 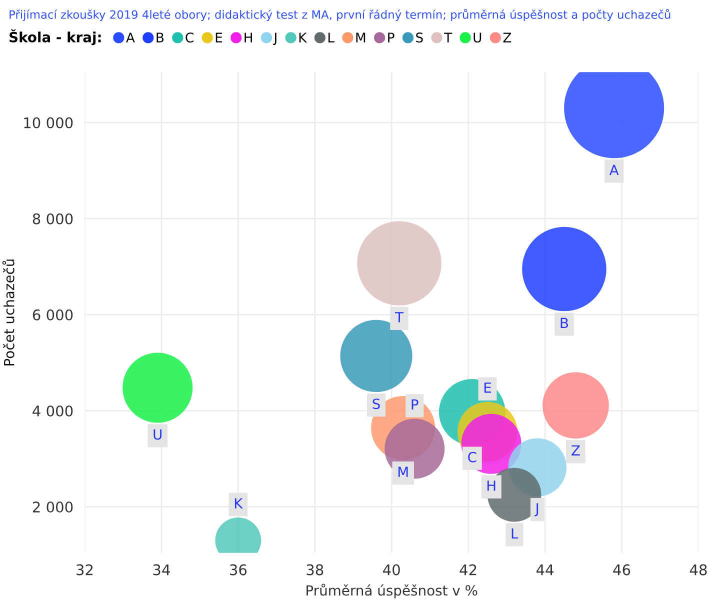 What do you see at coordinates (219, 37) in the screenshot?
I see `legend-label: E` at bounding box center [219, 37].